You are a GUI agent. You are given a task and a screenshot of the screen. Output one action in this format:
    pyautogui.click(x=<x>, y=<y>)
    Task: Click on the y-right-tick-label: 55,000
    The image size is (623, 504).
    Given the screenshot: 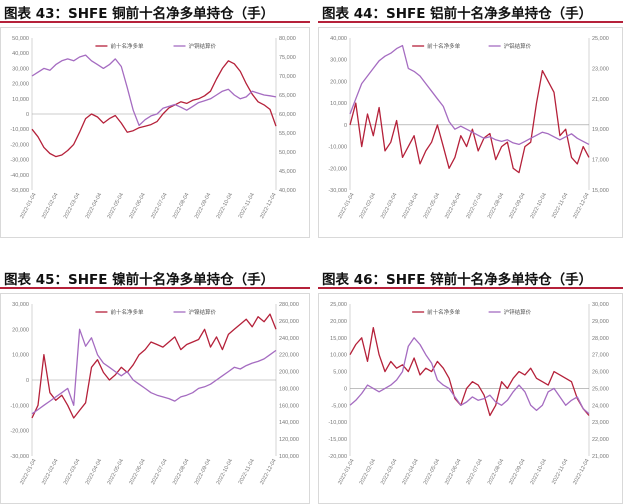 What is the action you would take?
    pyautogui.click(x=287, y=134)
    